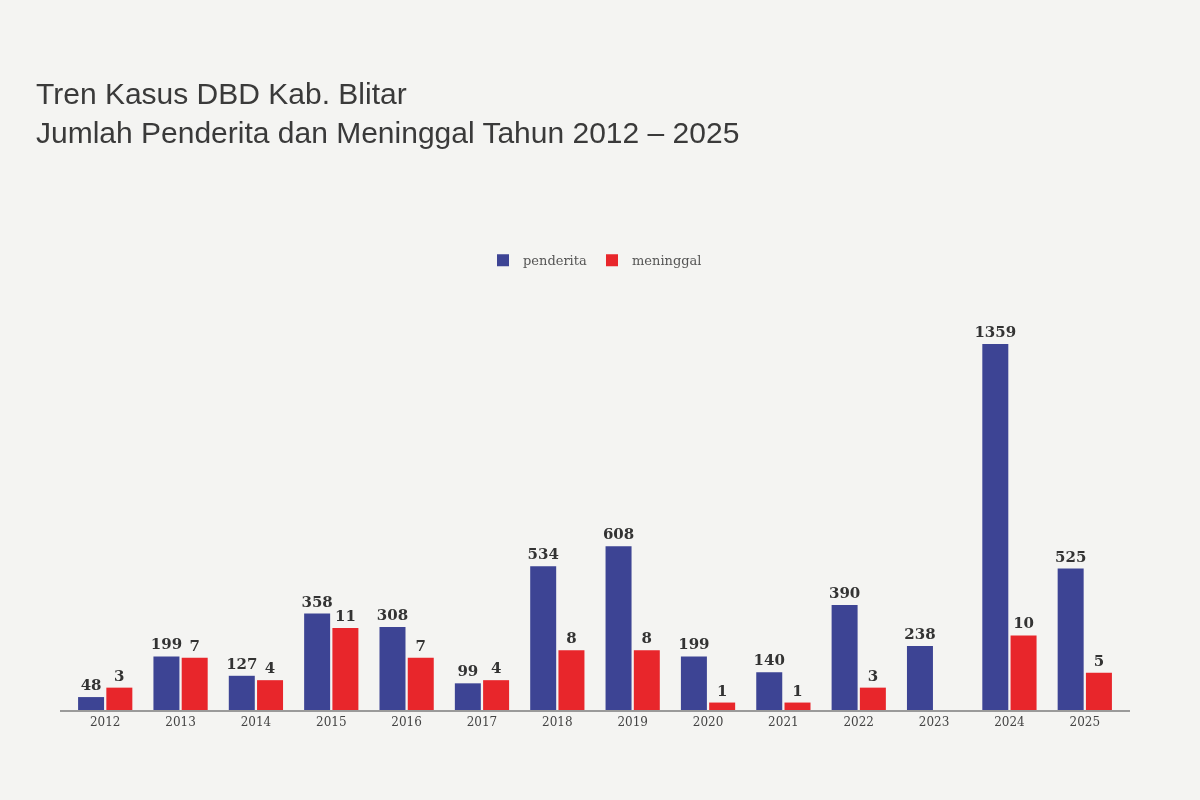 Image resolution: width=1200 pixels, height=800 pixels. I want to click on data-label: 238, so click(920, 633).